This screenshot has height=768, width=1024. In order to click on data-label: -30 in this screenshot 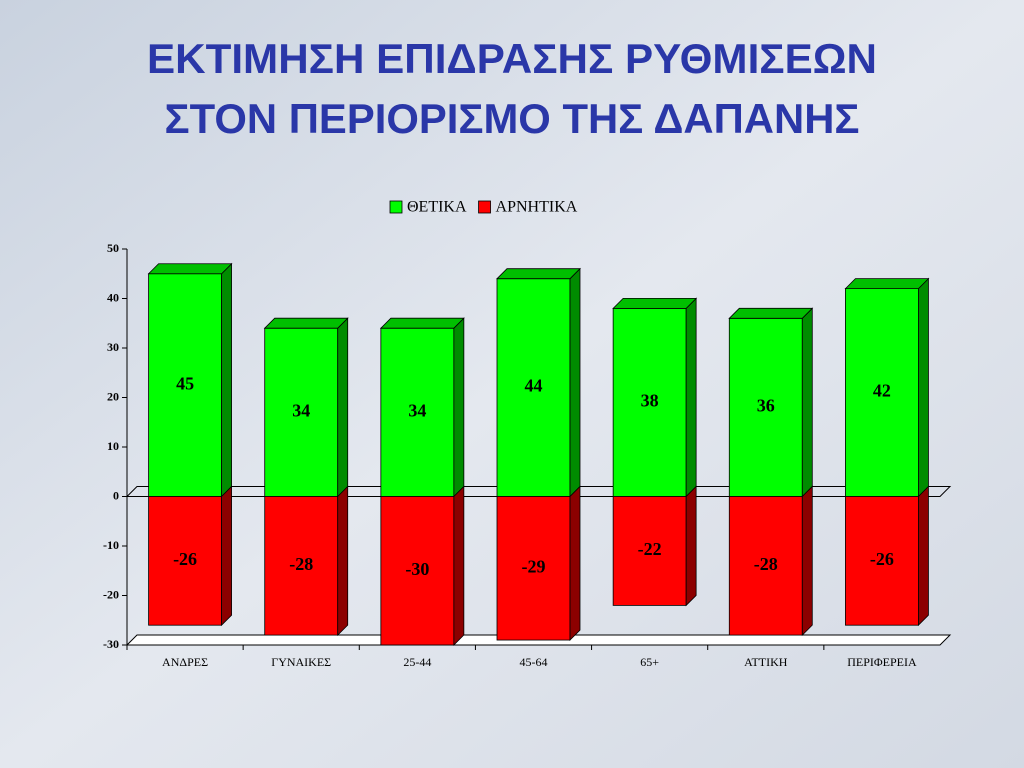, I will do `click(417, 569)`.